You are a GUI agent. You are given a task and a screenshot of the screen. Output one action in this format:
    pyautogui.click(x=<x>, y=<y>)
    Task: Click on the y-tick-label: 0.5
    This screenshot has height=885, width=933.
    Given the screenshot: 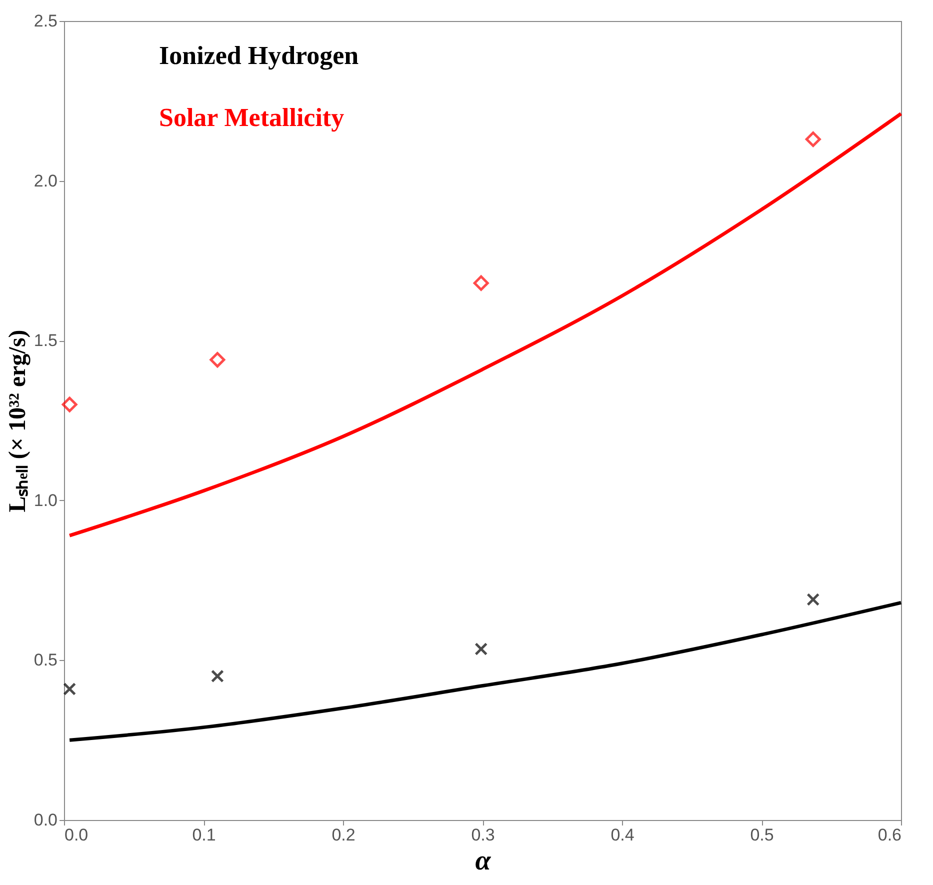 What is the action you would take?
    pyautogui.click(x=46, y=660)
    